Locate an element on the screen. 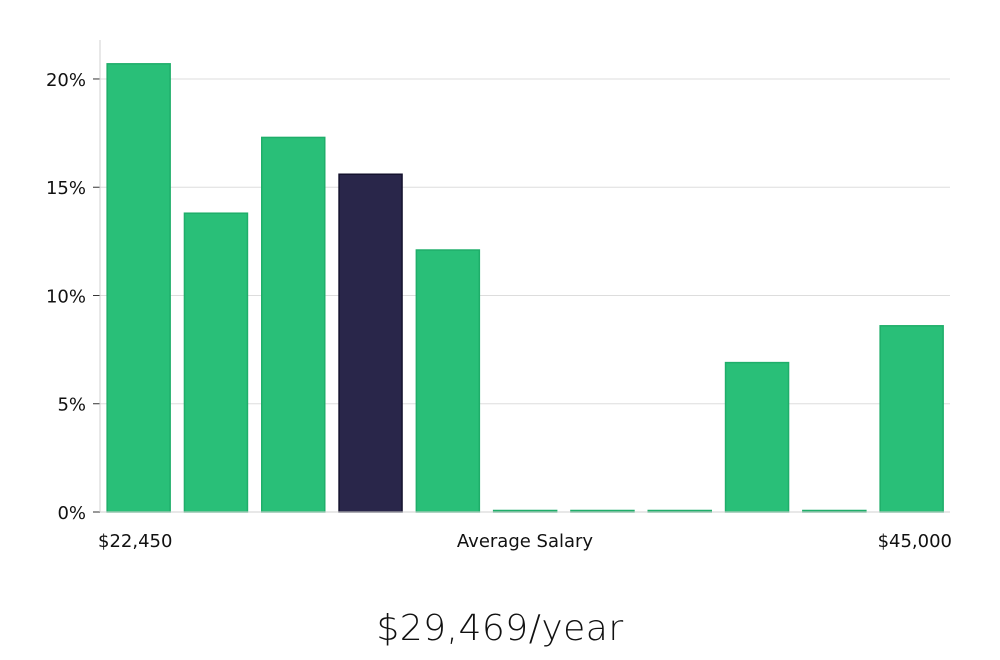  y-tick-label: 5% is located at coordinates (71, 405).